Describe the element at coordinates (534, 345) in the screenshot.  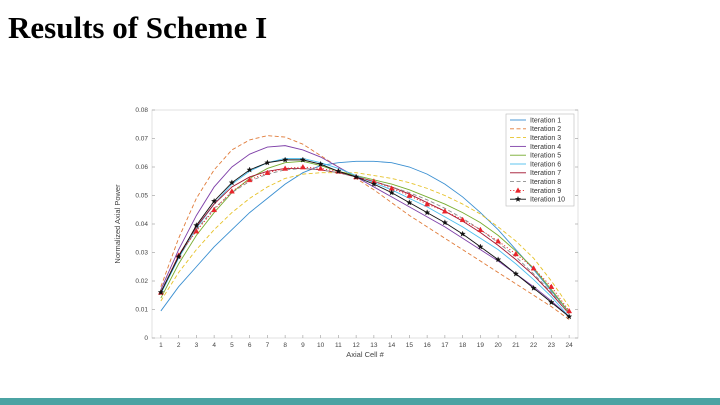
I see `x-tick-label: 22` at that location.